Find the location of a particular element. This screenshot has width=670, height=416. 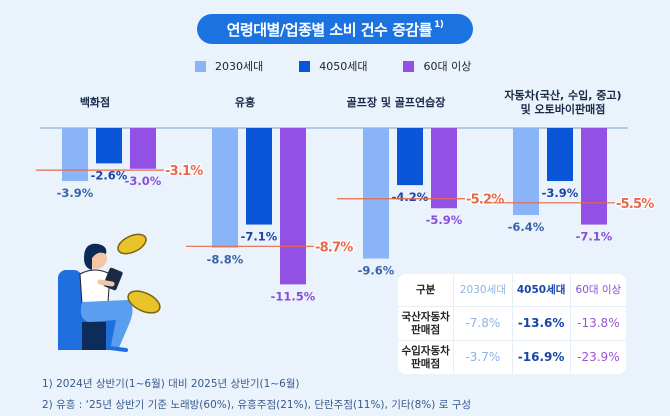

table-cell: -13.8% is located at coordinates (598, 323).